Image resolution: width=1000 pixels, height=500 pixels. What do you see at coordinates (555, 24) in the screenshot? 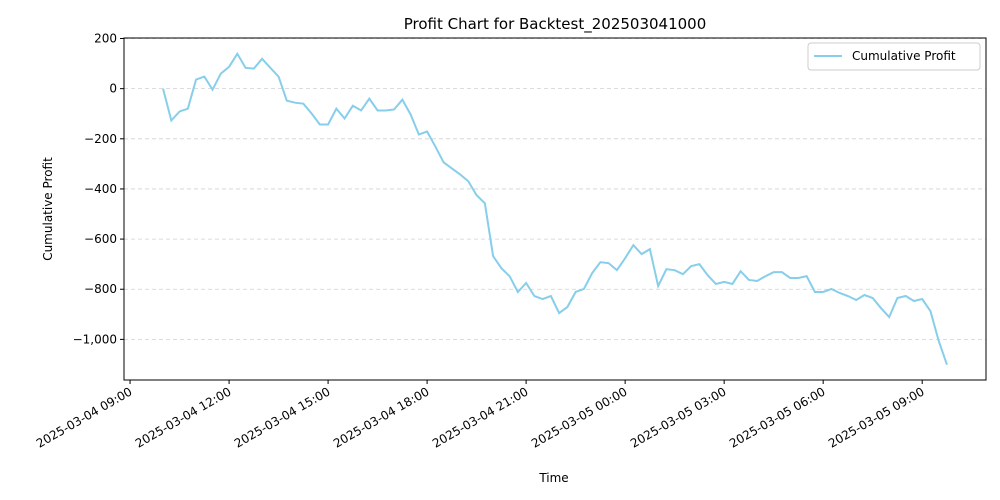
I see `chart-title: Profit Chart for Backtest_202503041000` at bounding box center [555, 24].